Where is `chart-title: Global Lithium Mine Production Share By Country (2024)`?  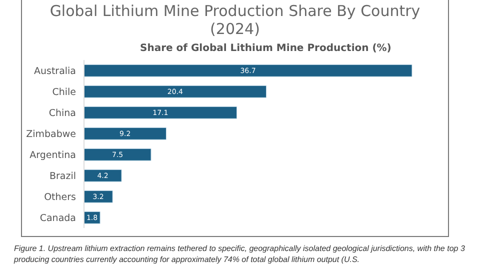 chart-title: Global Lithium Mine Production Share By Country (2024) is located at coordinates (235, 20).